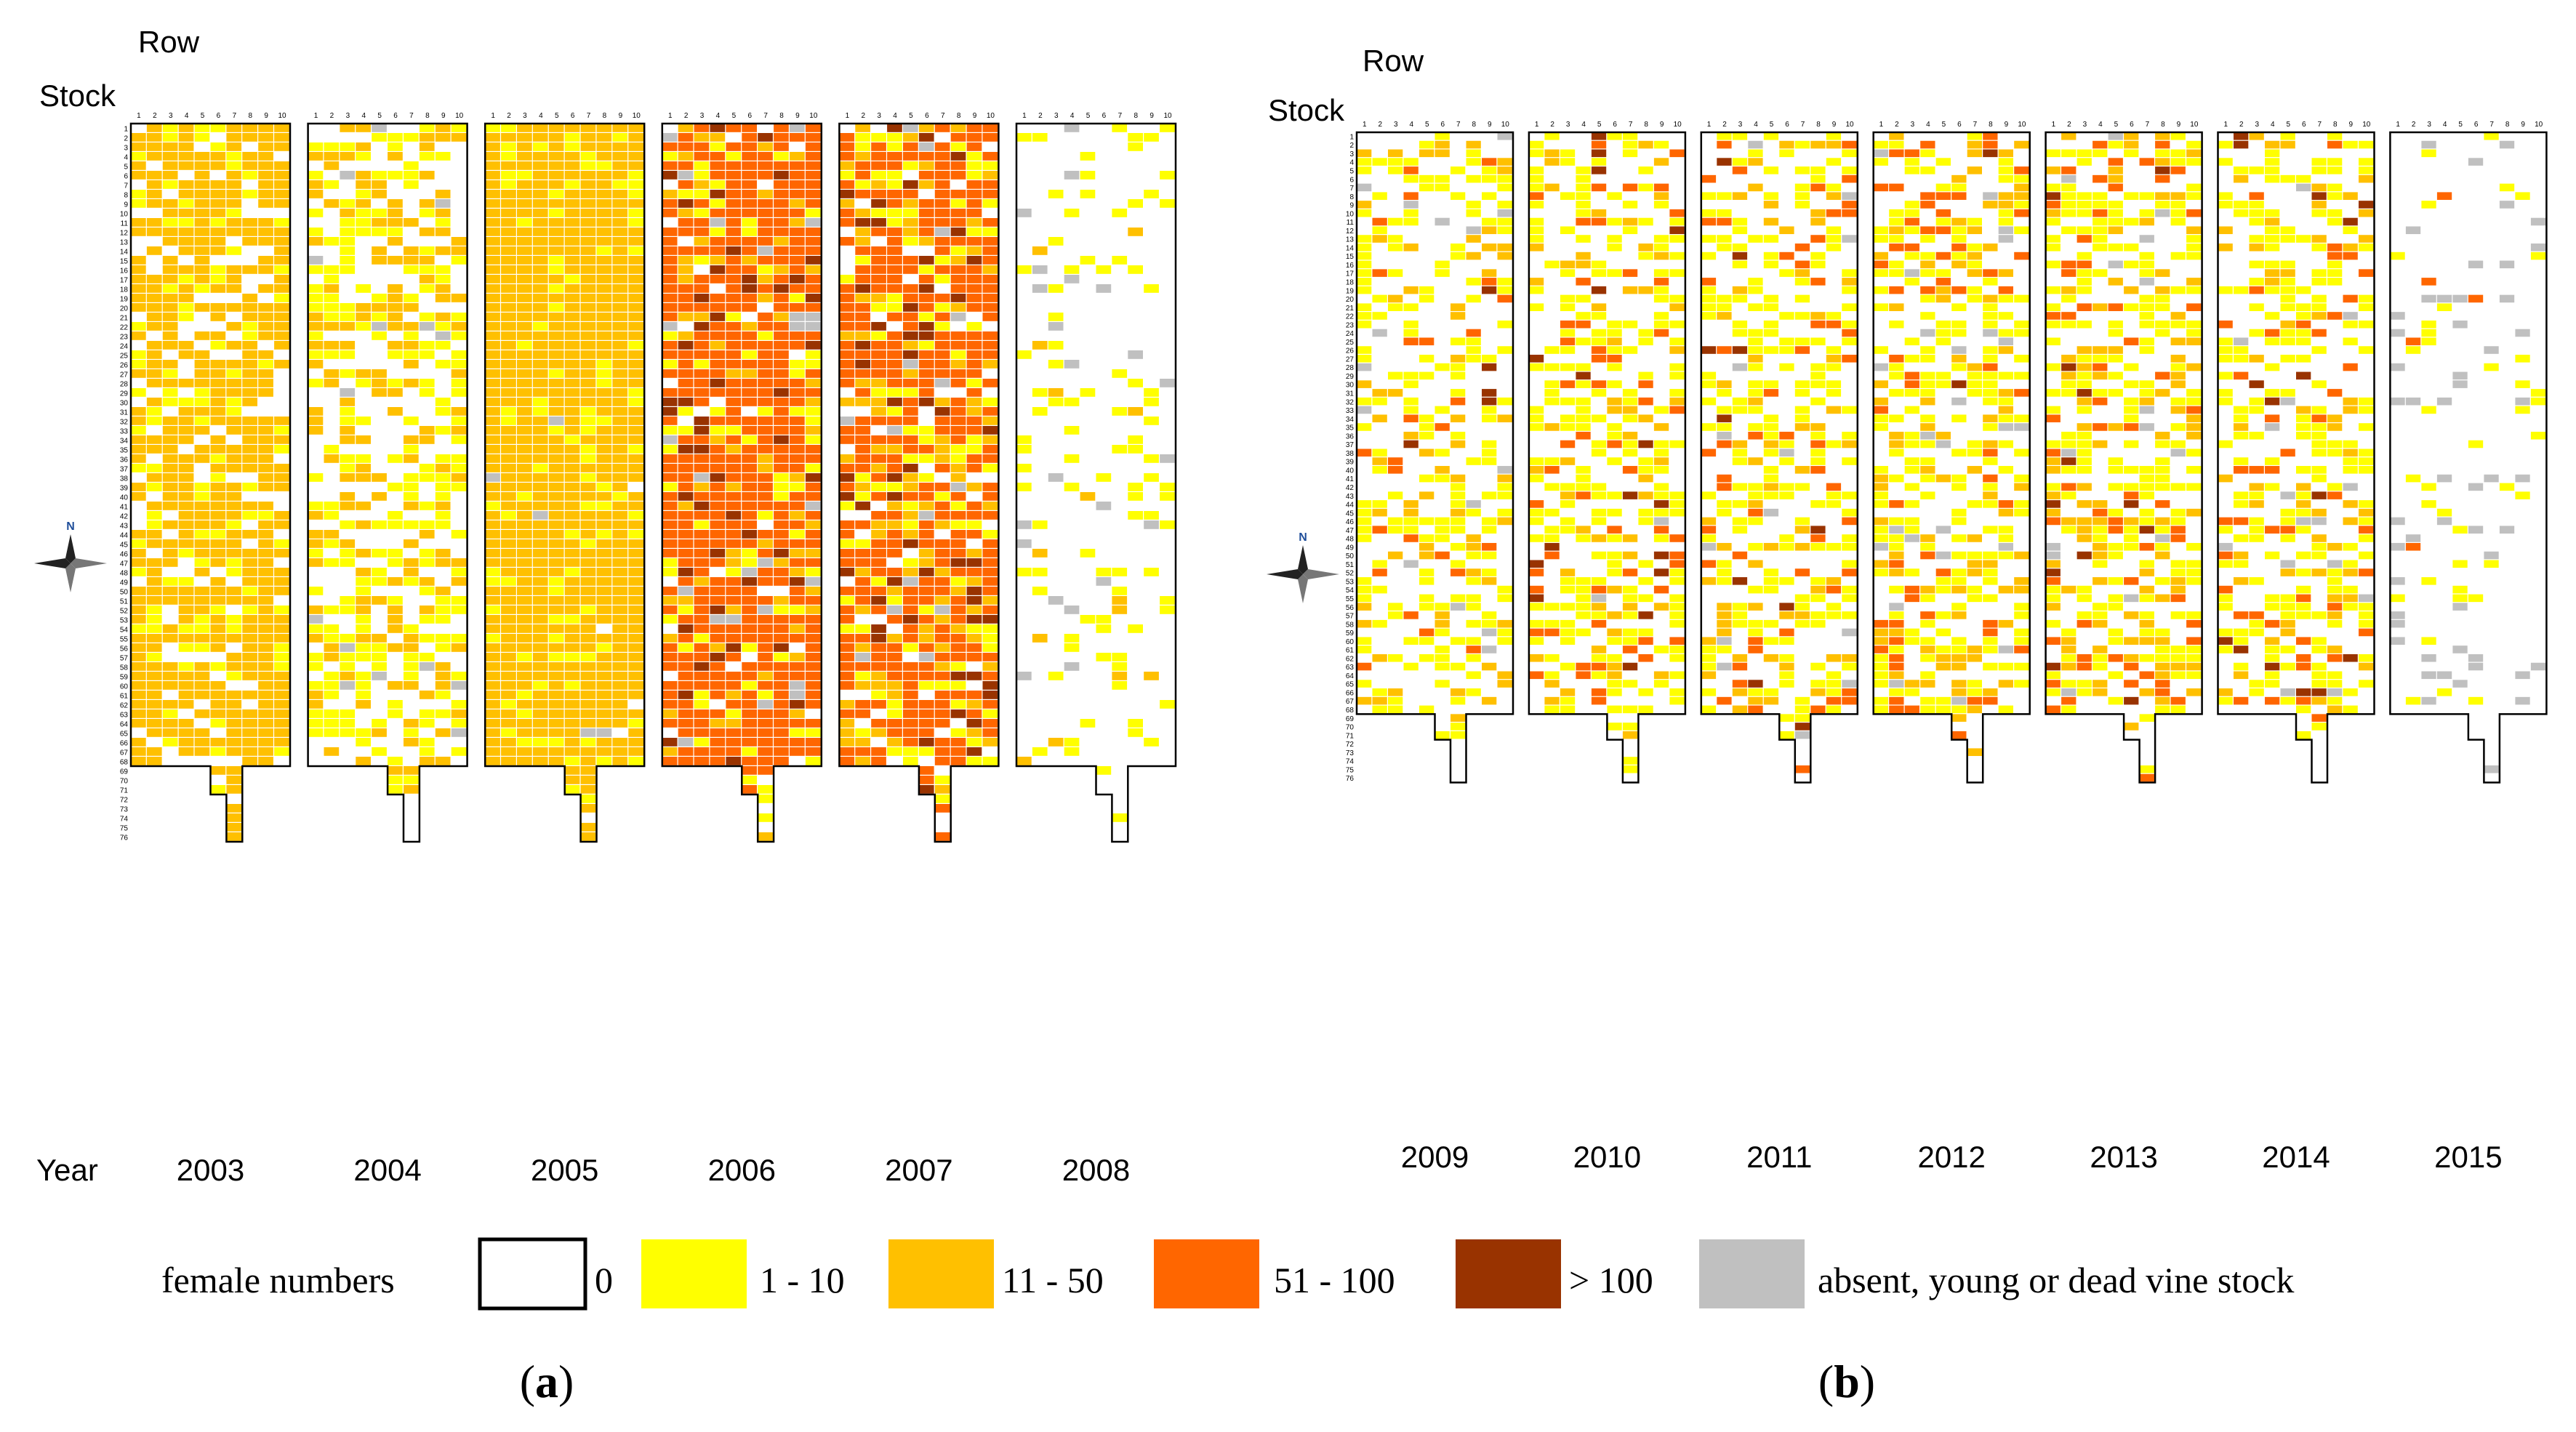  What do you see at coordinates (1350, 479) in the screenshot?
I see `stock-tick-label: 41` at bounding box center [1350, 479].